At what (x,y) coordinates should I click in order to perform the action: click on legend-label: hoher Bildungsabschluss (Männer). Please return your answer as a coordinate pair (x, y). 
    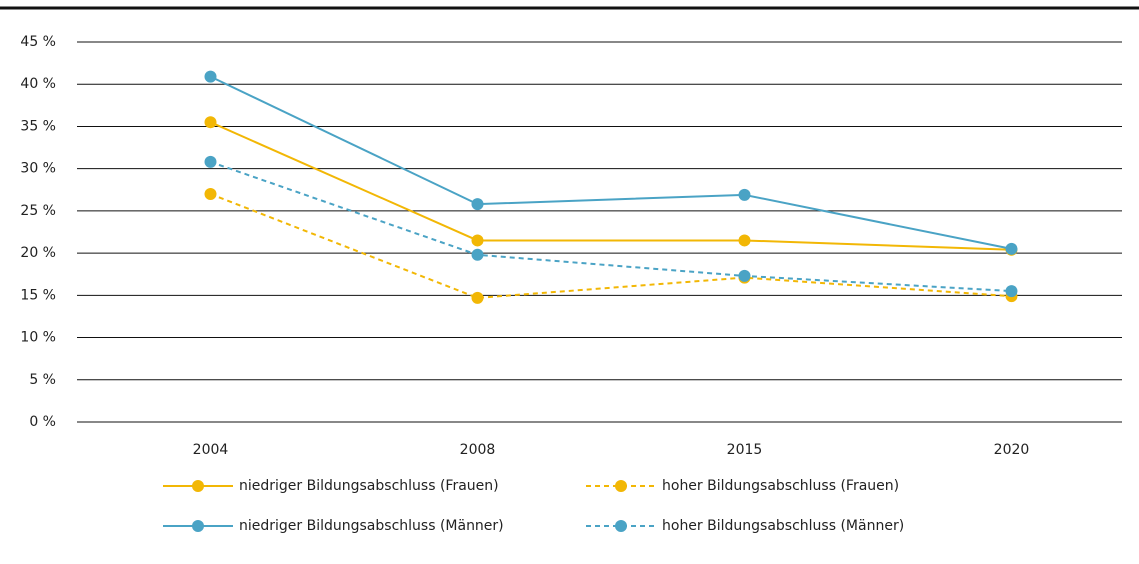
    Looking at the image, I should click on (783, 526).